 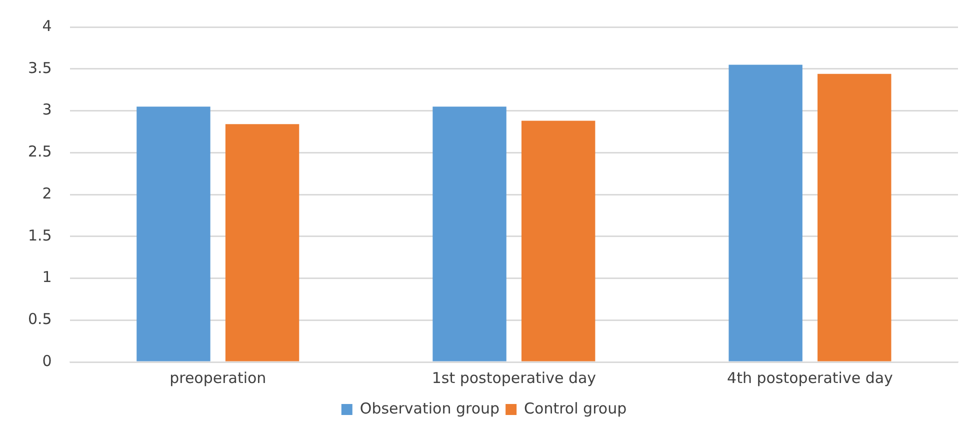 What do you see at coordinates (47, 193) in the screenshot?
I see `y-tick-label: 2` at bounding box center [47, 193].